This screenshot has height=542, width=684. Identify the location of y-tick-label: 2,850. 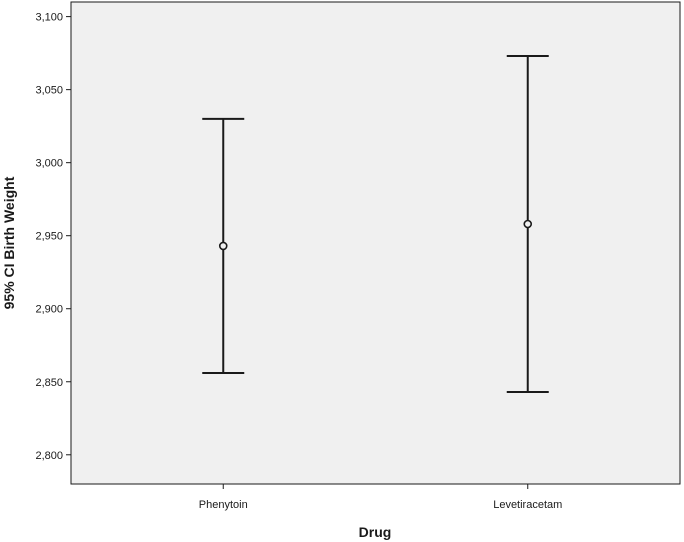
(49, 383).